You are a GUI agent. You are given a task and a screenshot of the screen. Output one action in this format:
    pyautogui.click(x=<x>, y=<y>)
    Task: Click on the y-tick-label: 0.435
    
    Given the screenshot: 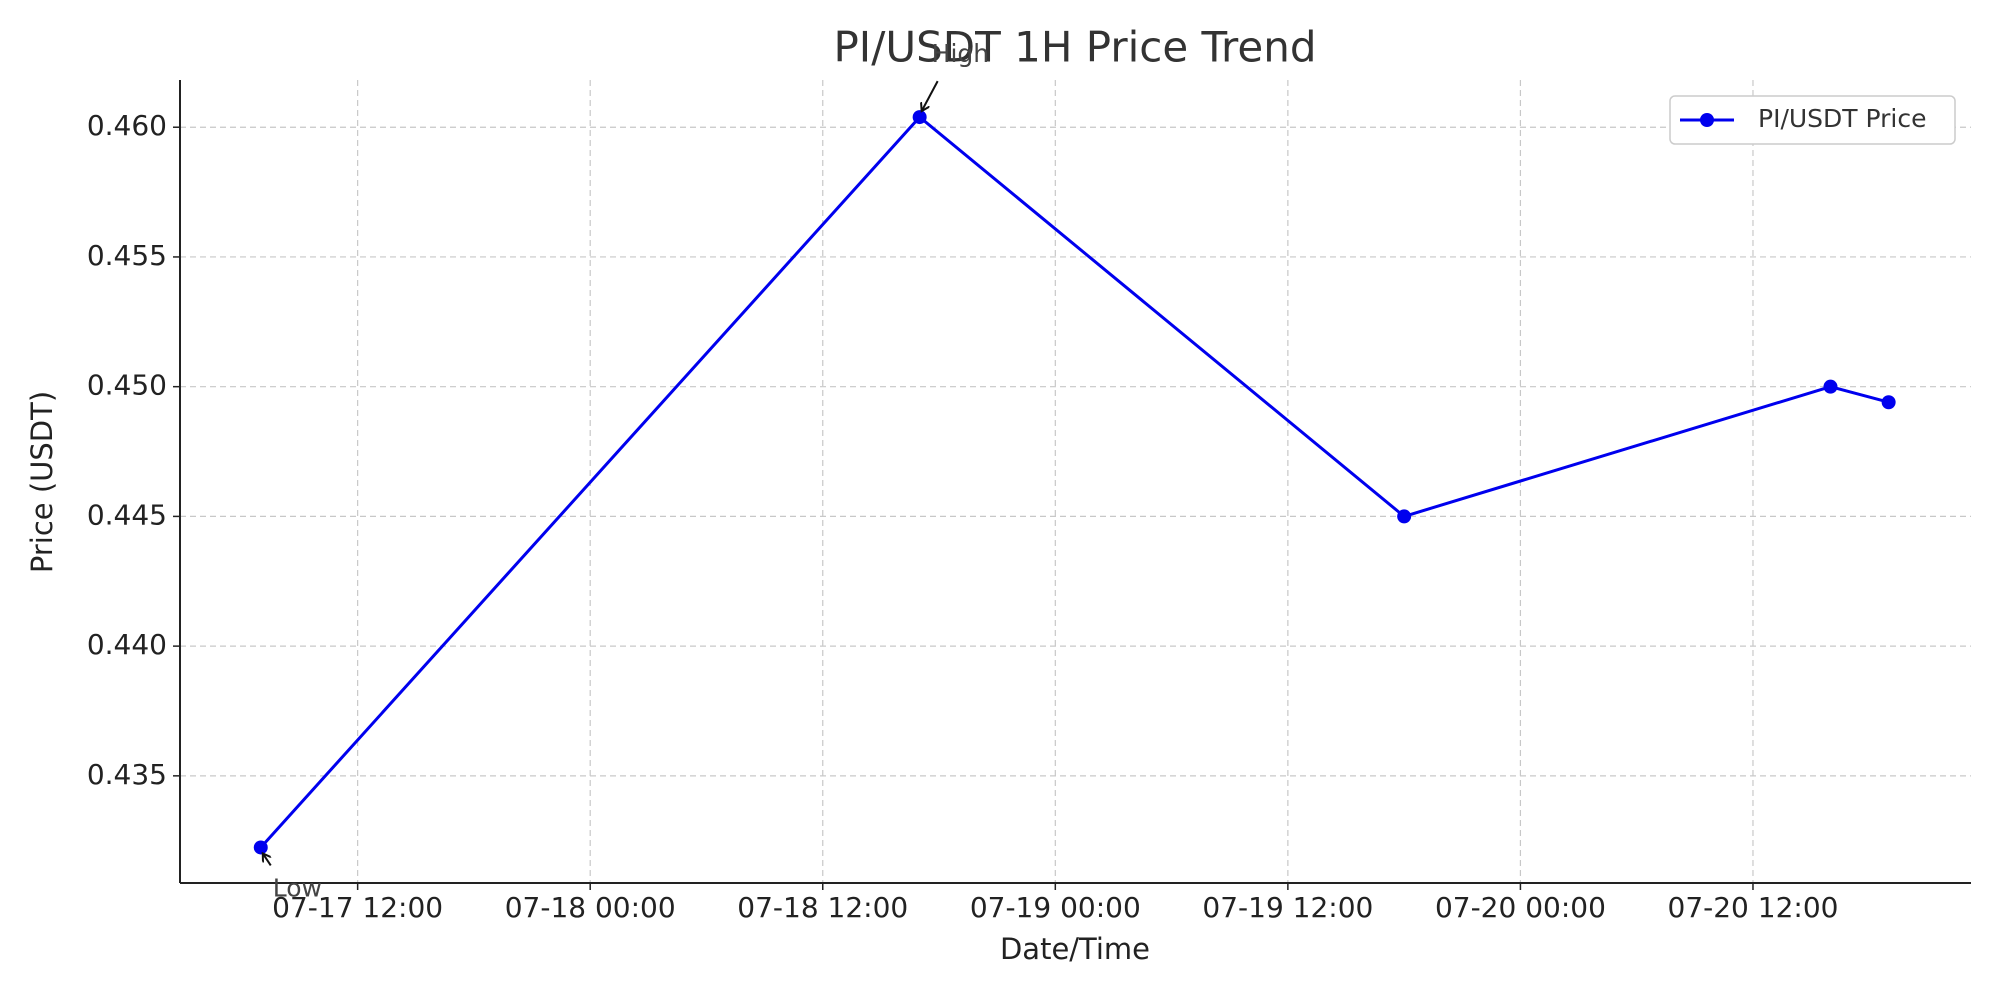 What is the action you would take?
    pyautogui.click(x=127, y=774)
    